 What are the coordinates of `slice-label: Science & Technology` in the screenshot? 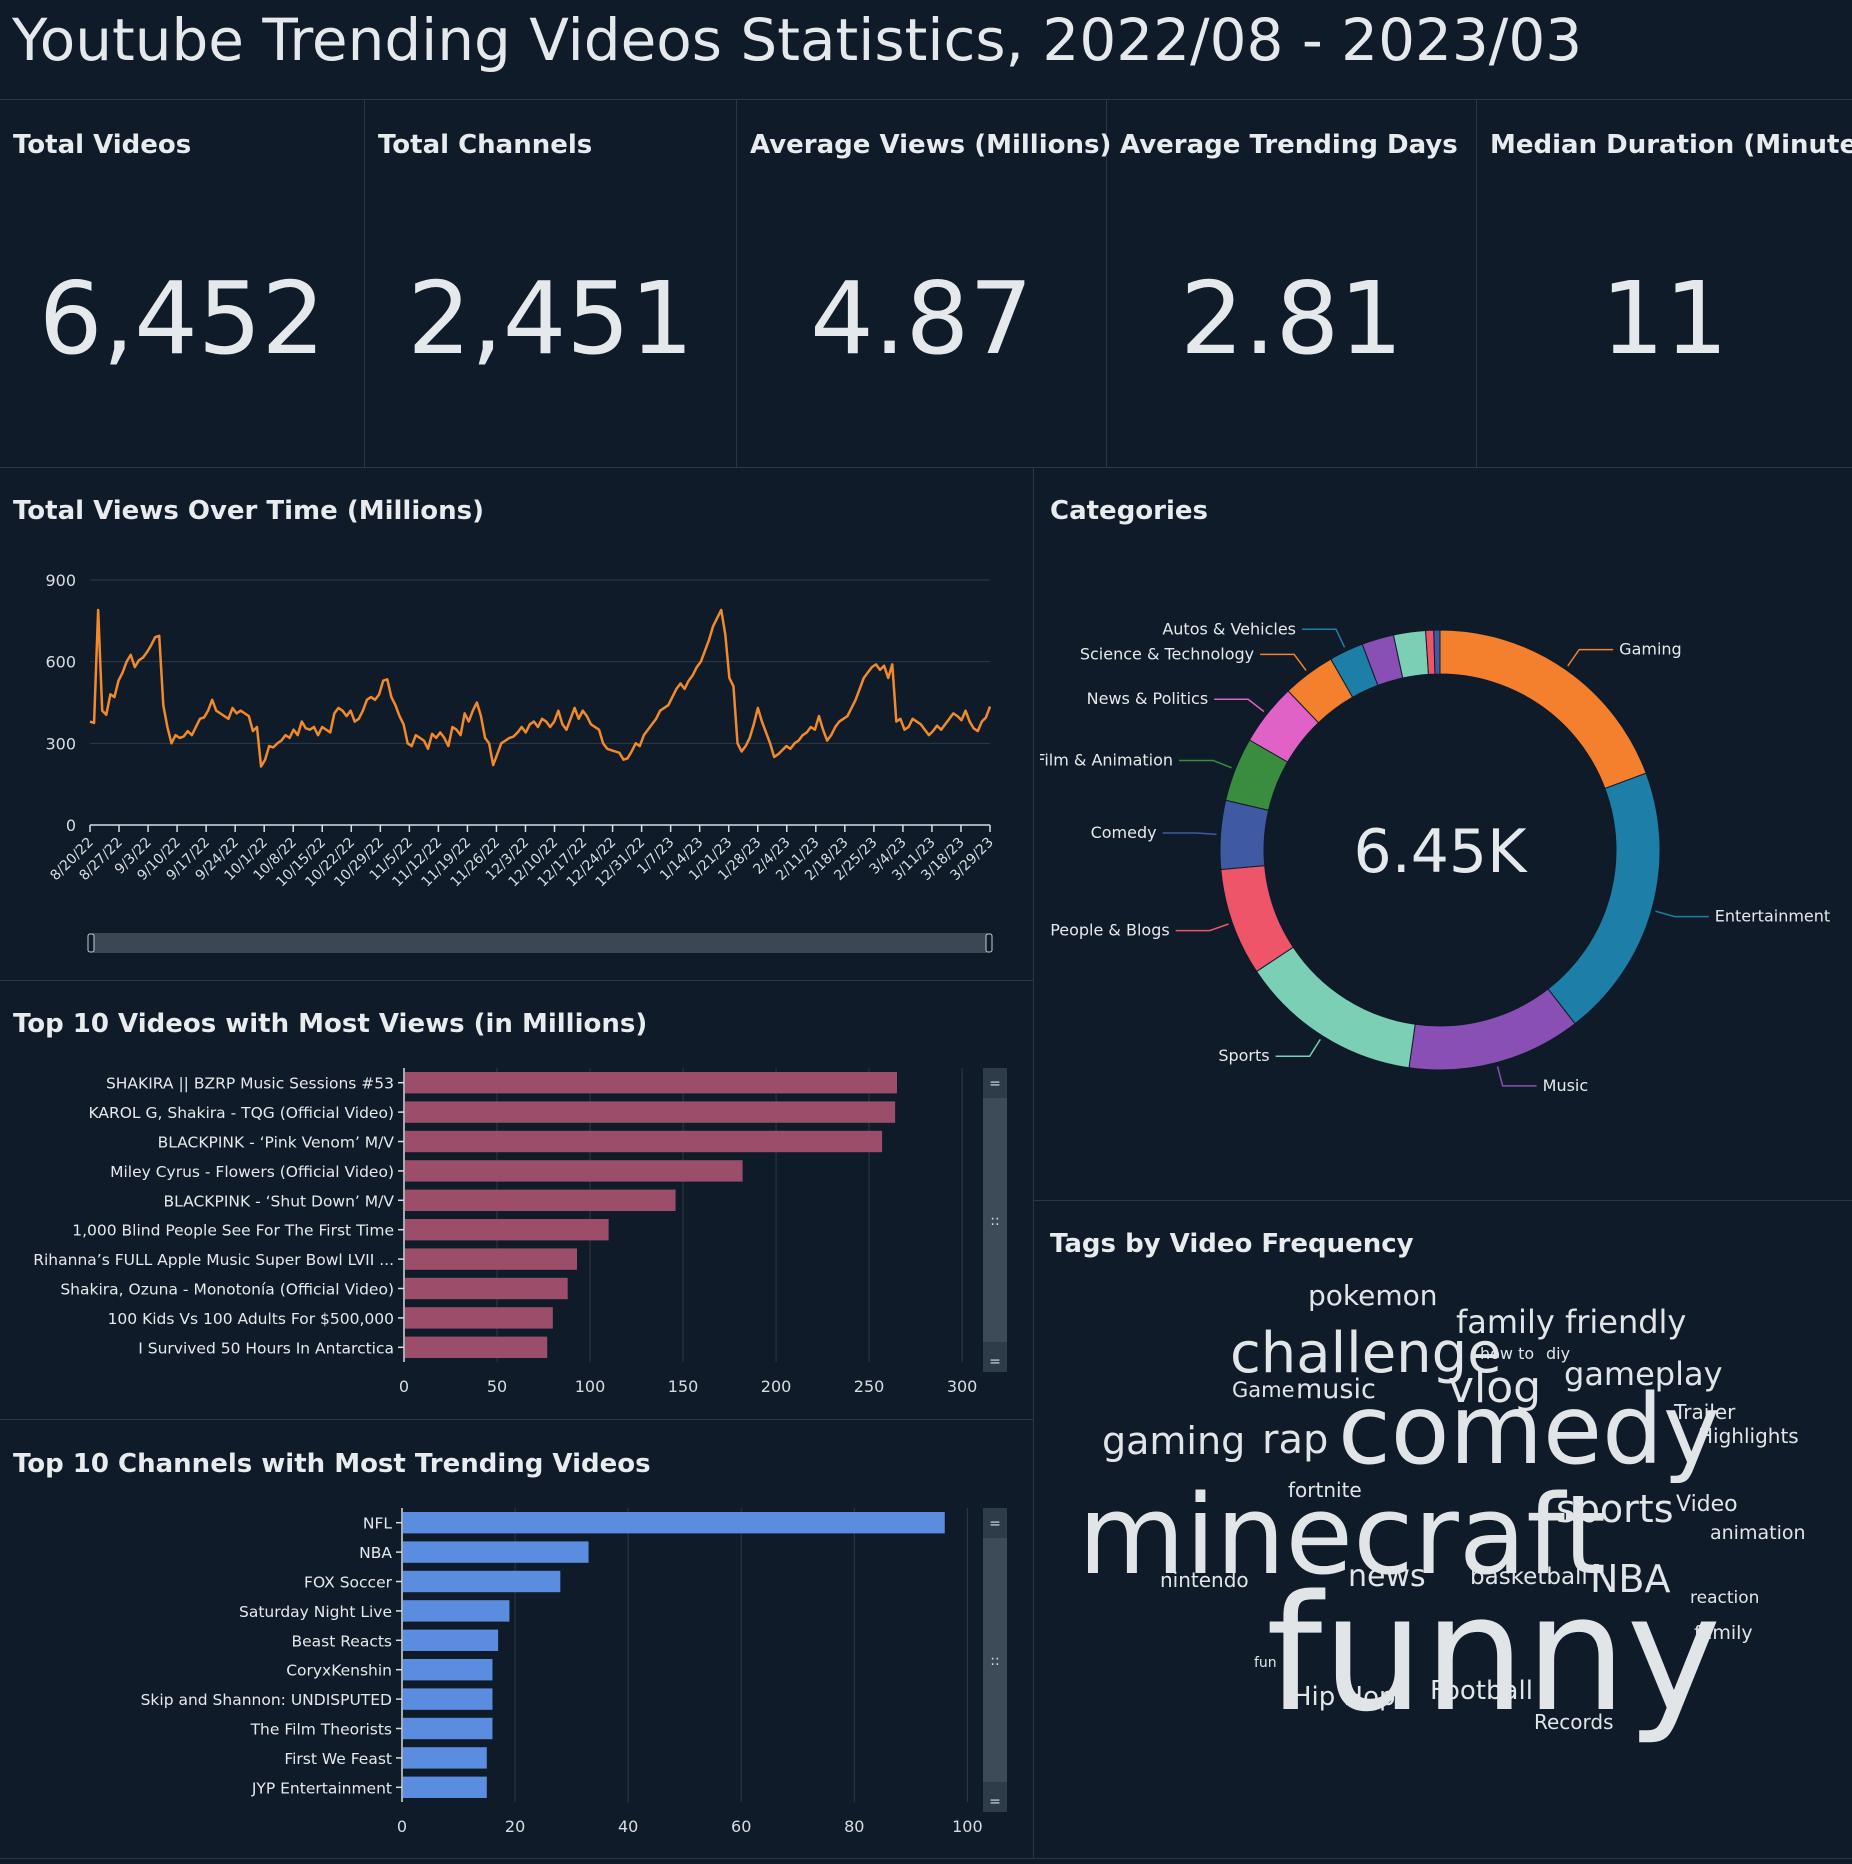 It's located at (1167, 653).